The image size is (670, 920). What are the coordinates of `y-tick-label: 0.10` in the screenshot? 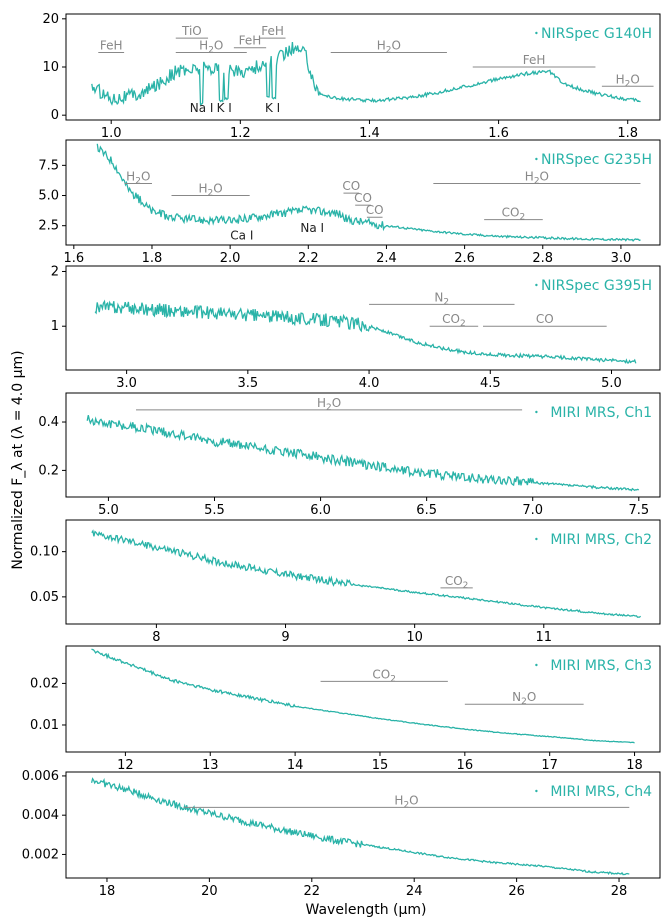 It's located at (44, 552).